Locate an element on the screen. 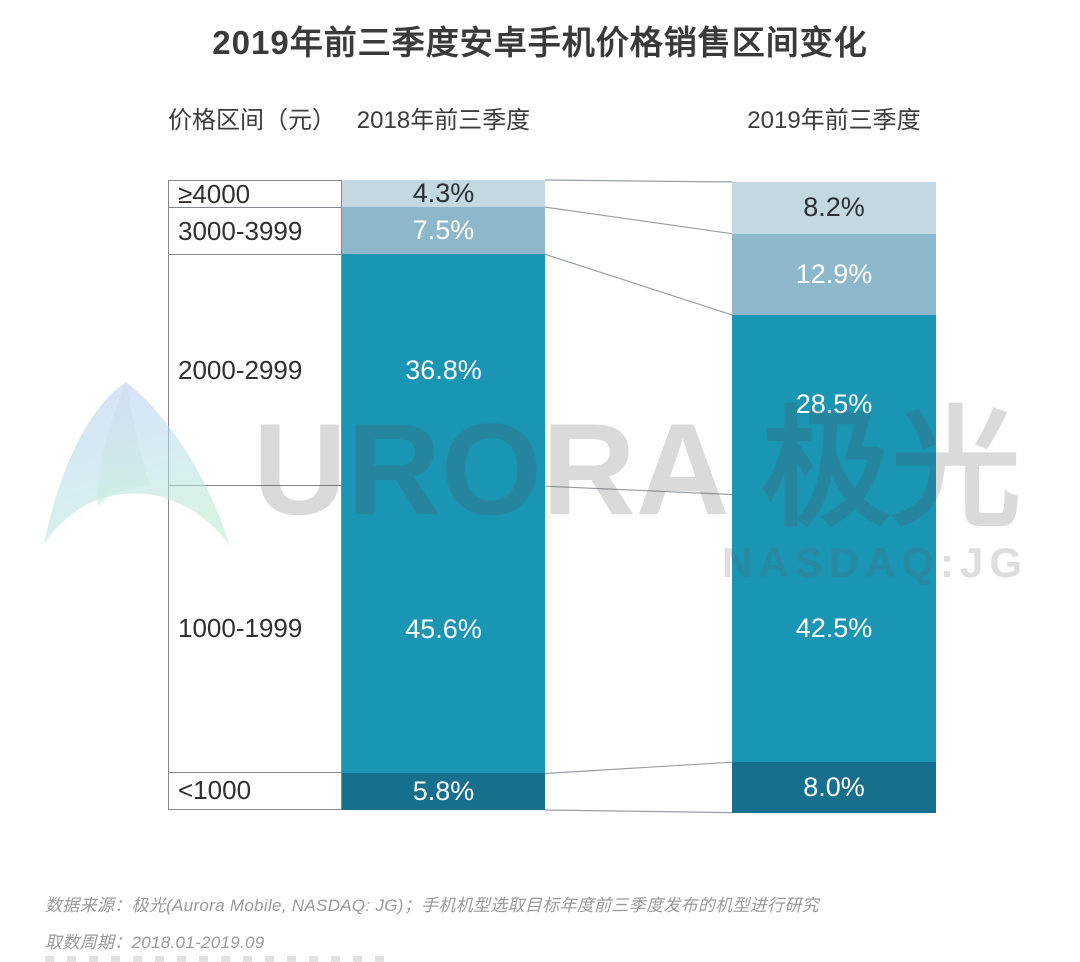 The width and height of the screenshot is (1080, 962). segment-value-label: 8.2% is located at coordinates (834, 207).